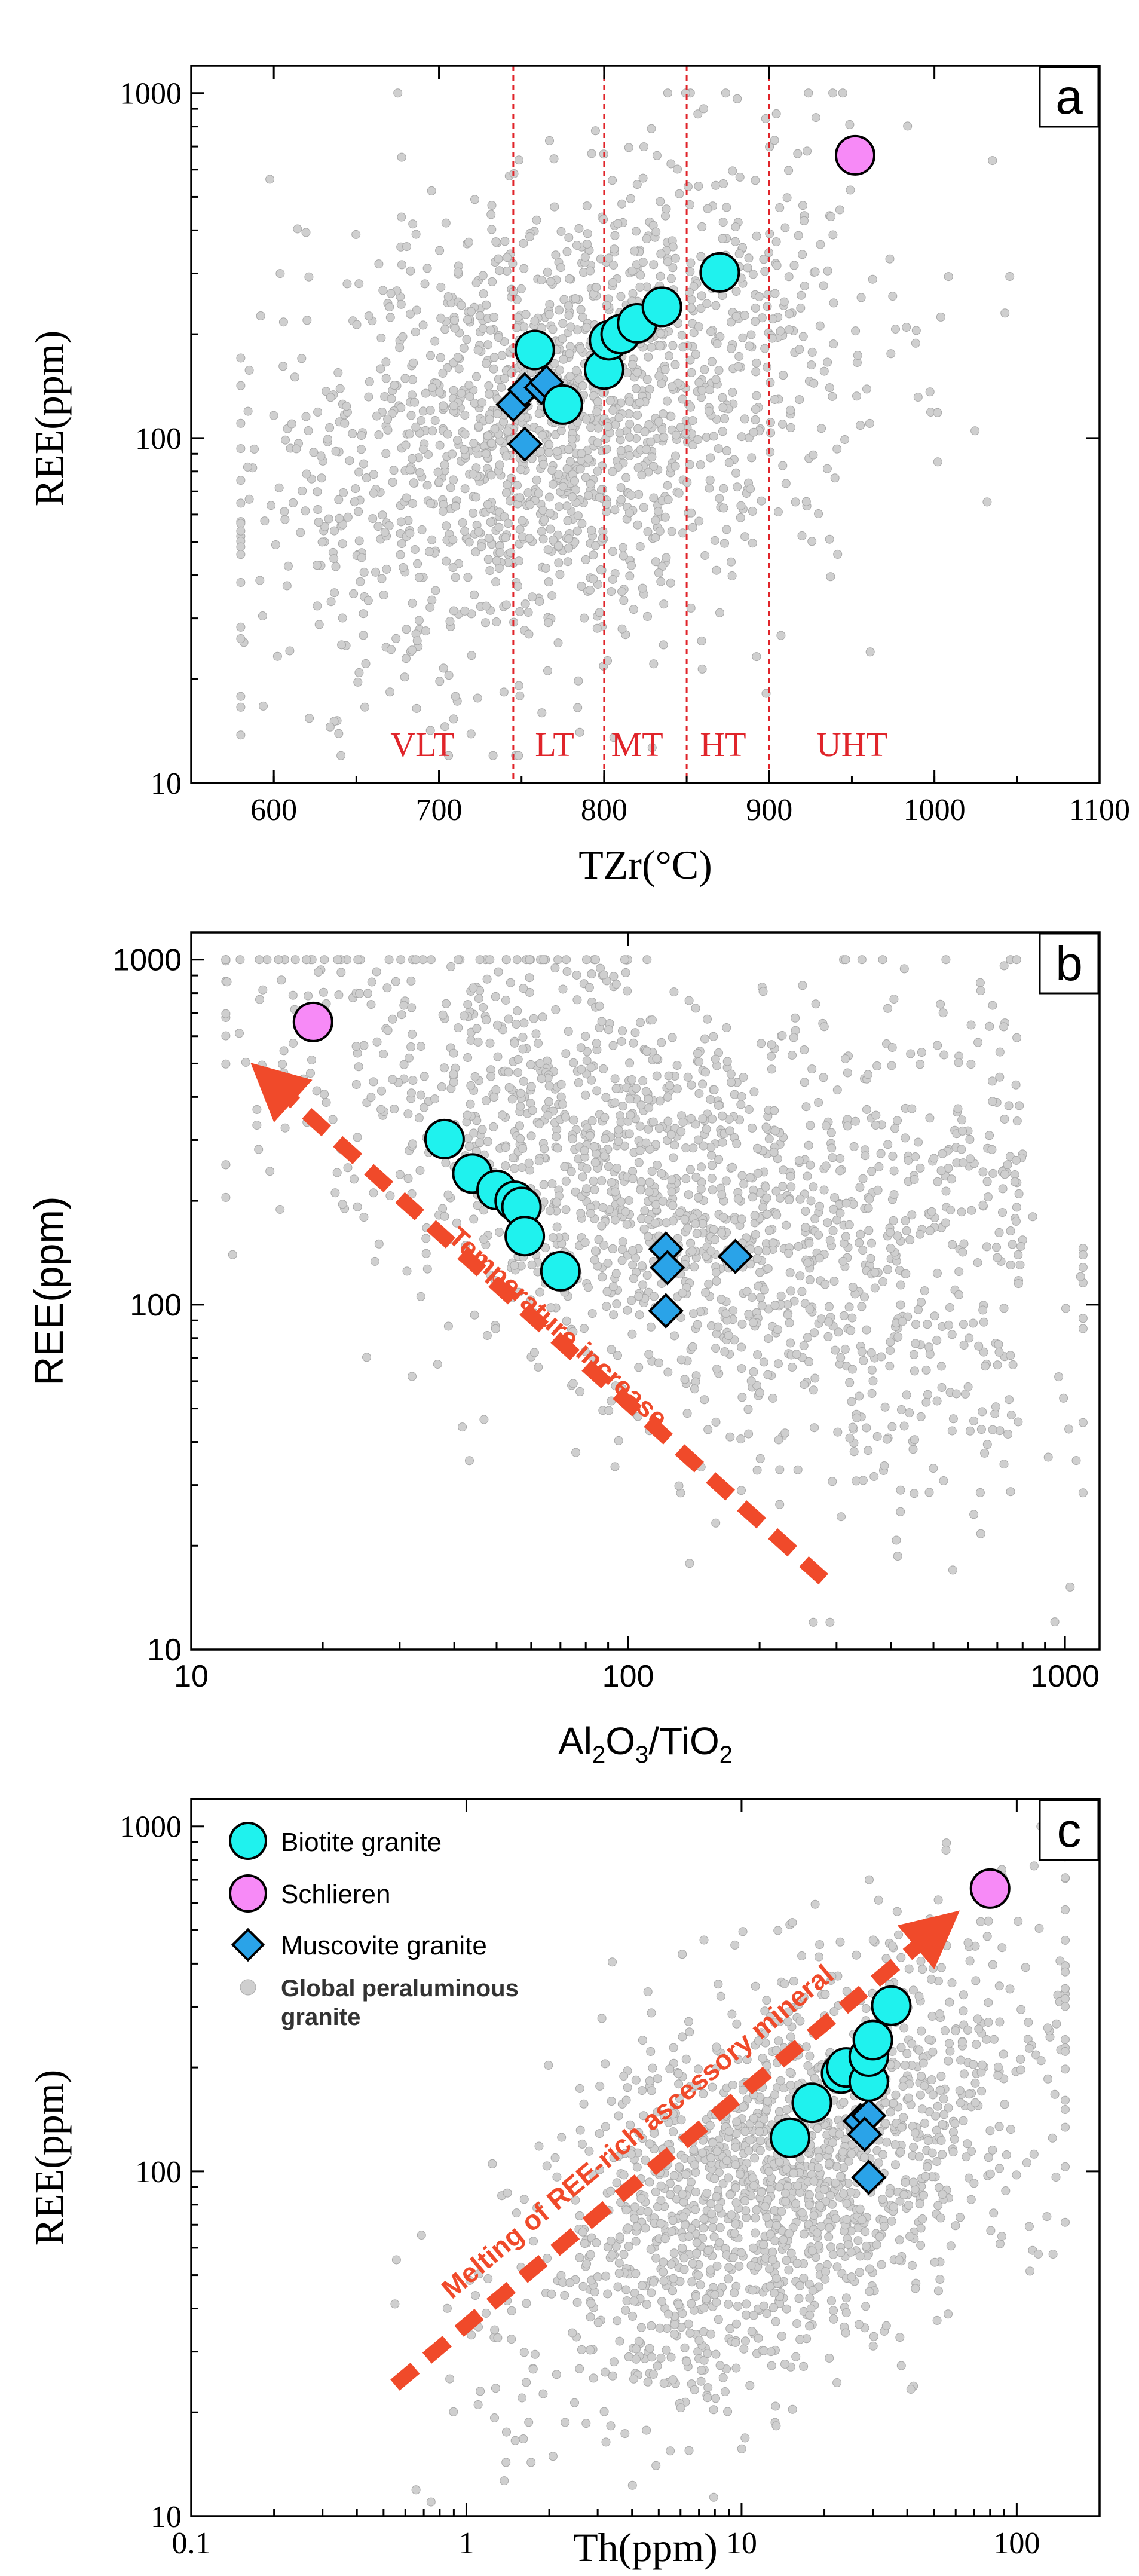  I want to click on x-tick-label: 1000, so click(935, 810).